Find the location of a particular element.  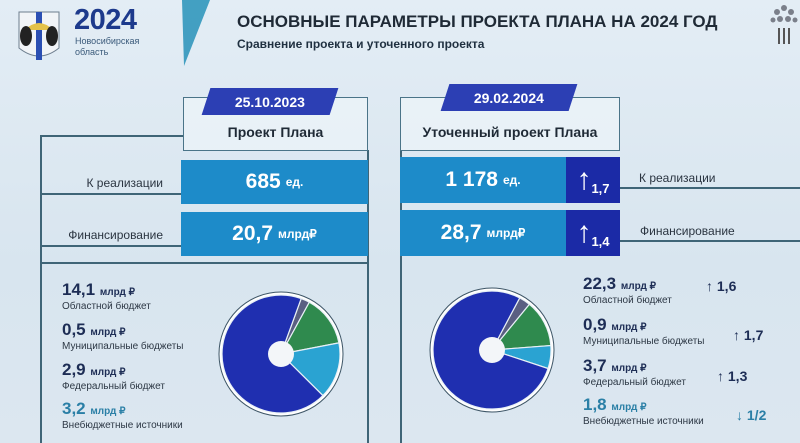

arrow-down-icon: ↓ is located at coordinates (739, 415).